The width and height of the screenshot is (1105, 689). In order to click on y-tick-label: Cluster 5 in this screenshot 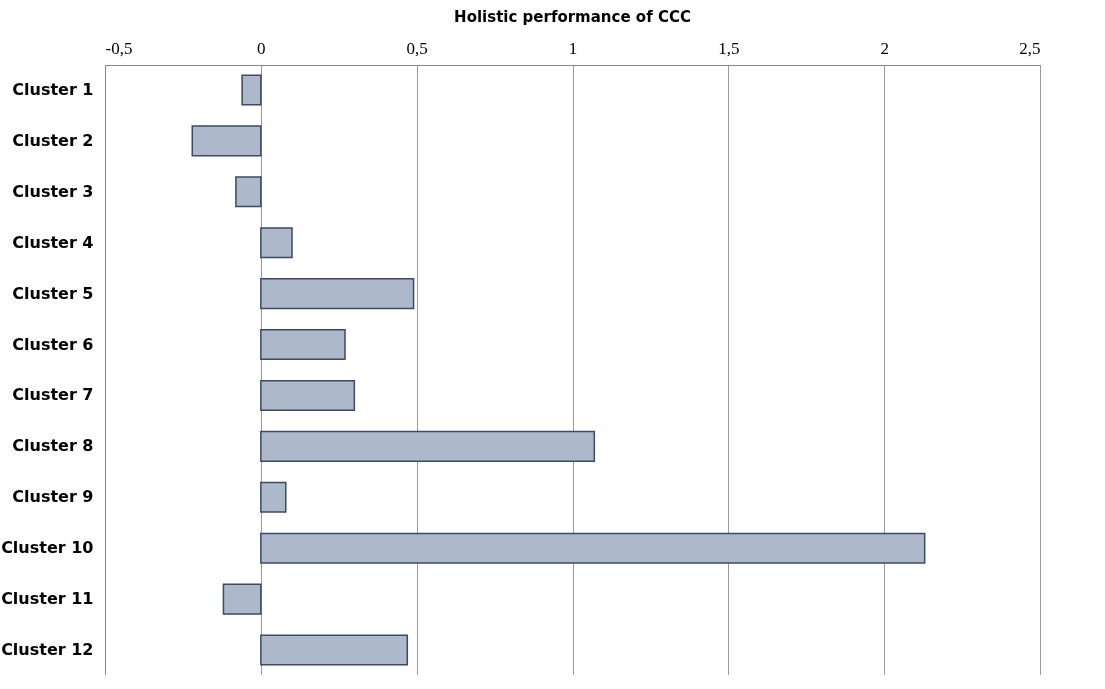, I will do `click(53, 293)`.